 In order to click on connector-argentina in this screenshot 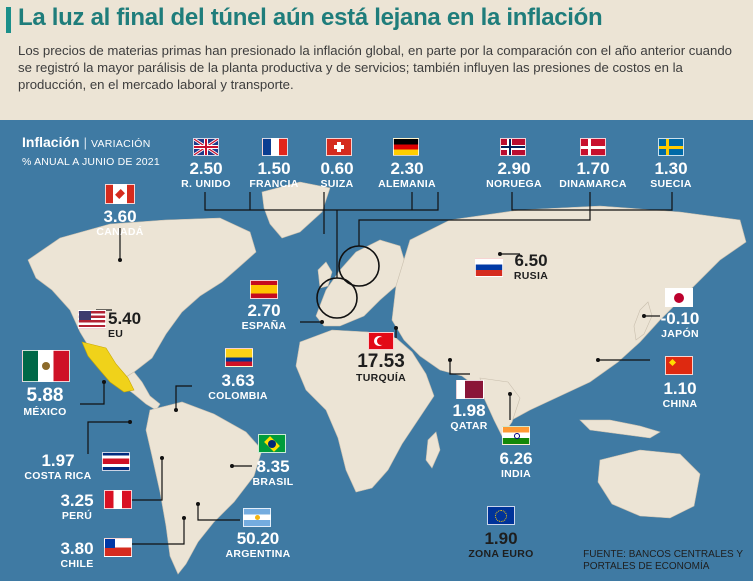, I will do `click(218, 512)`.